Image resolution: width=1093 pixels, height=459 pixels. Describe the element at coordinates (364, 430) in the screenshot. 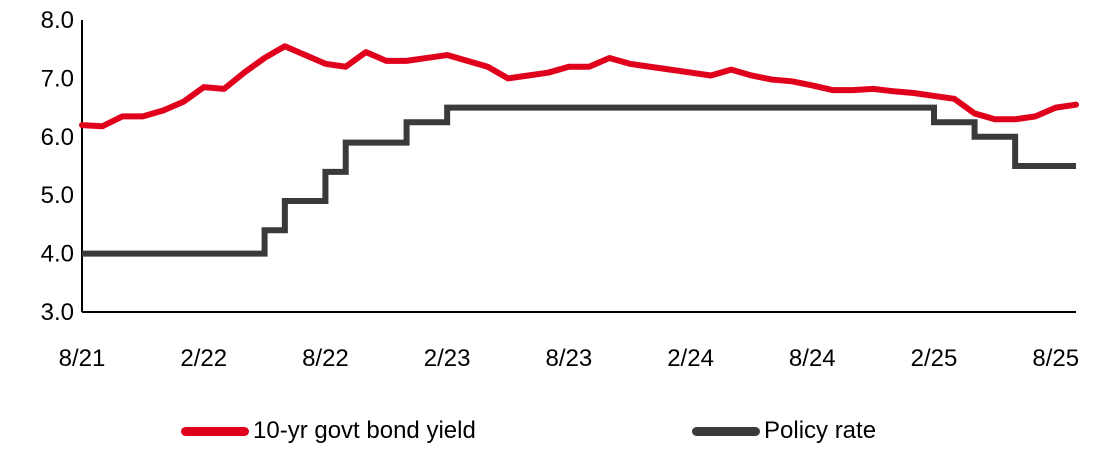

I see `legend-label-bond-yield: 10-yr govt bond yield` at that location.